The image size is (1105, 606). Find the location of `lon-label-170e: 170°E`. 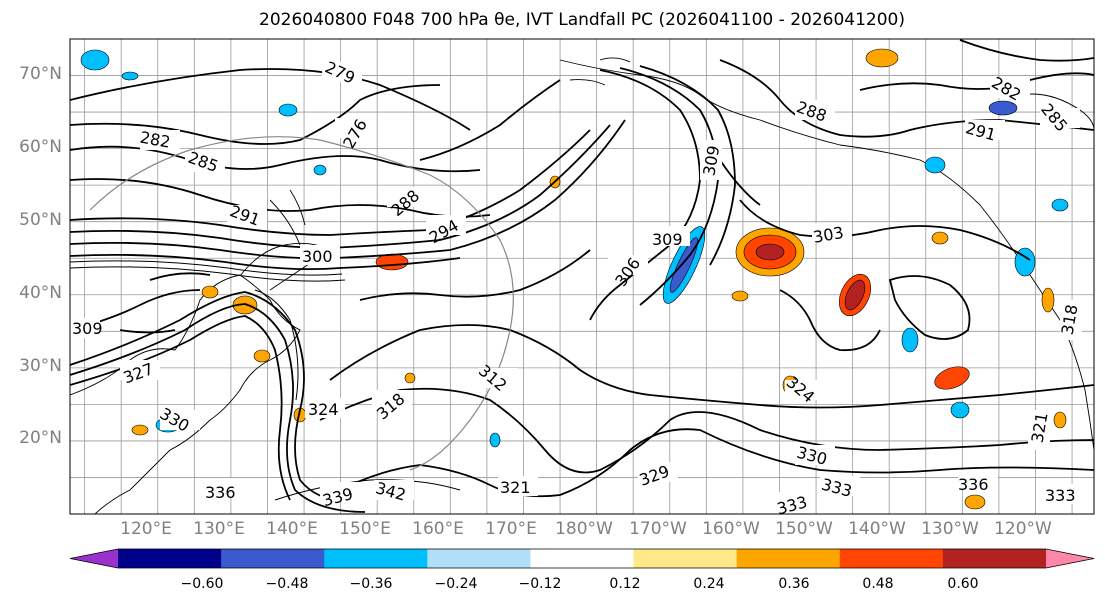

lon-label-170e: 170°E is located at coordinates (511, 529).